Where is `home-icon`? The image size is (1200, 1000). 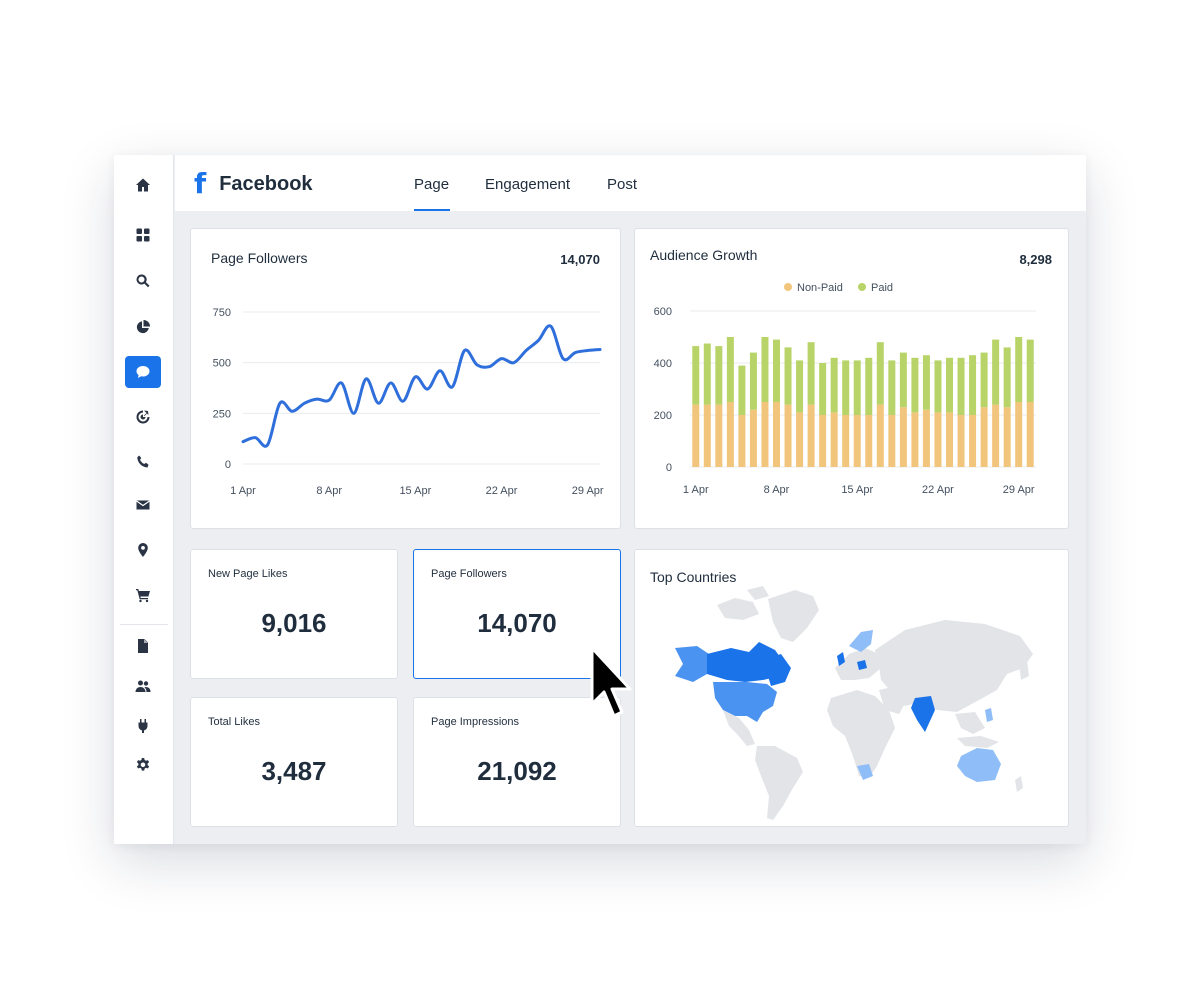 home-icon is located at coordinates (143, 185).